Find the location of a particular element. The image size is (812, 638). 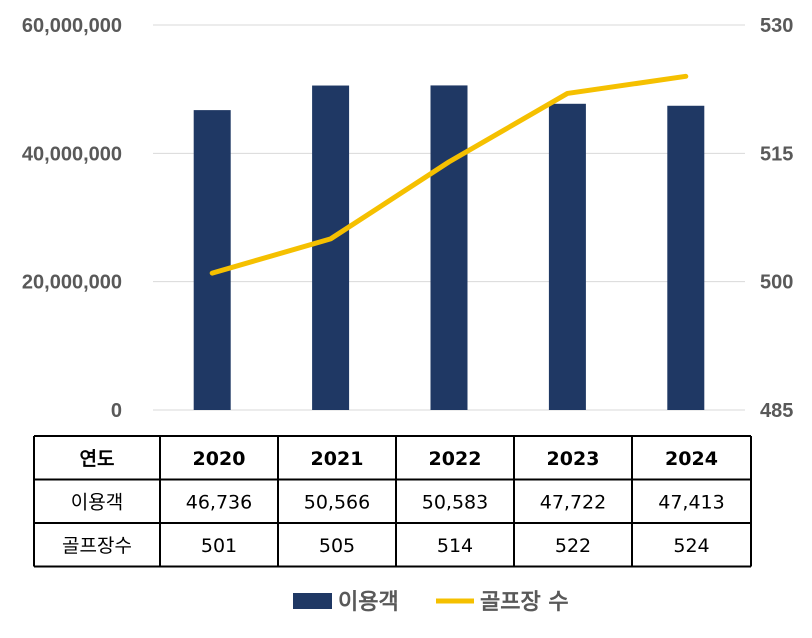

legend-label: 이용객 is located at coordinates (368, 602).